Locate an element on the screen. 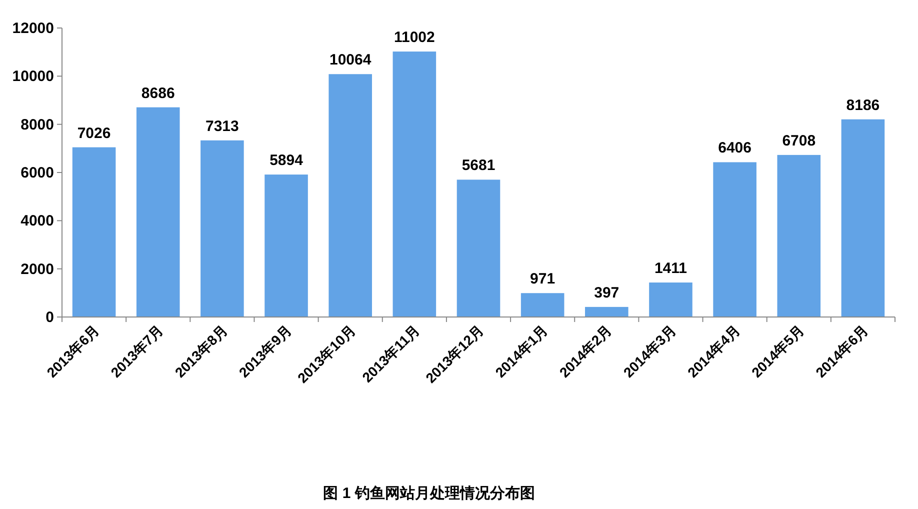 This screenshot has height=509, width=918. y-tick-label: 0 is located at coordinates (50, 317).